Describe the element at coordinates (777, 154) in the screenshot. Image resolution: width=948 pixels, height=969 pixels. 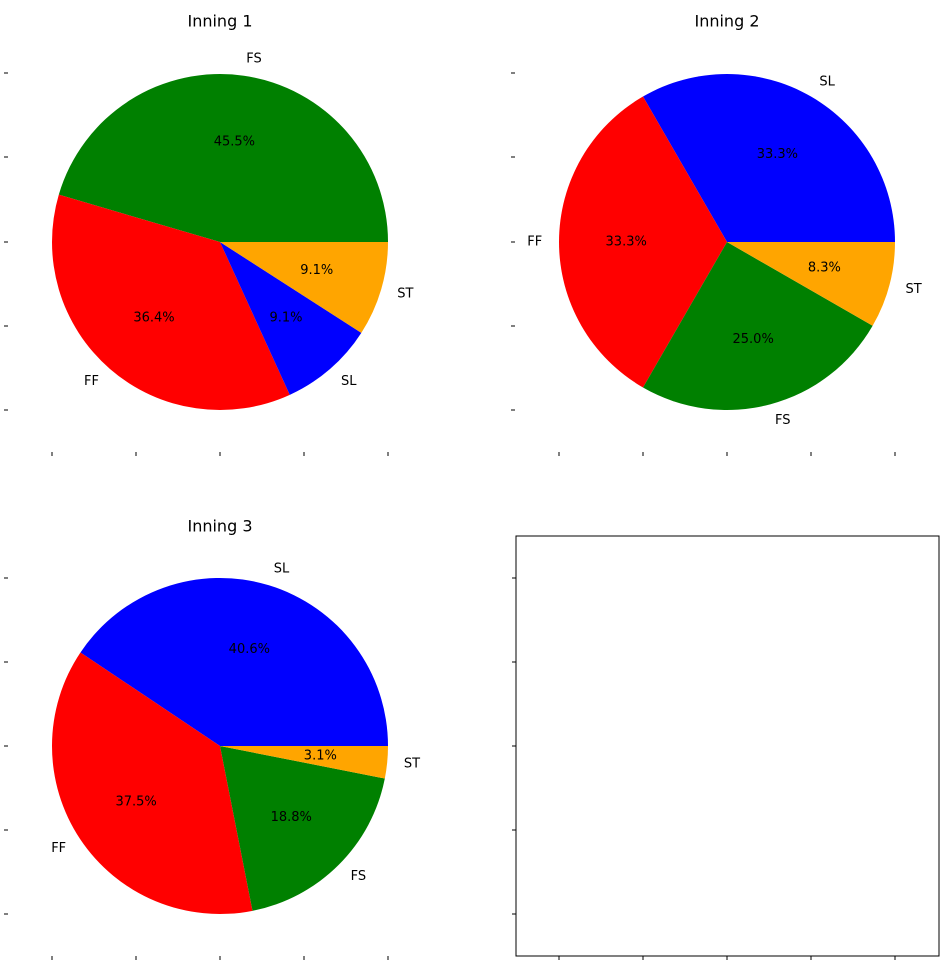
I see `slice-pct-sl: 33.3%` at that location.